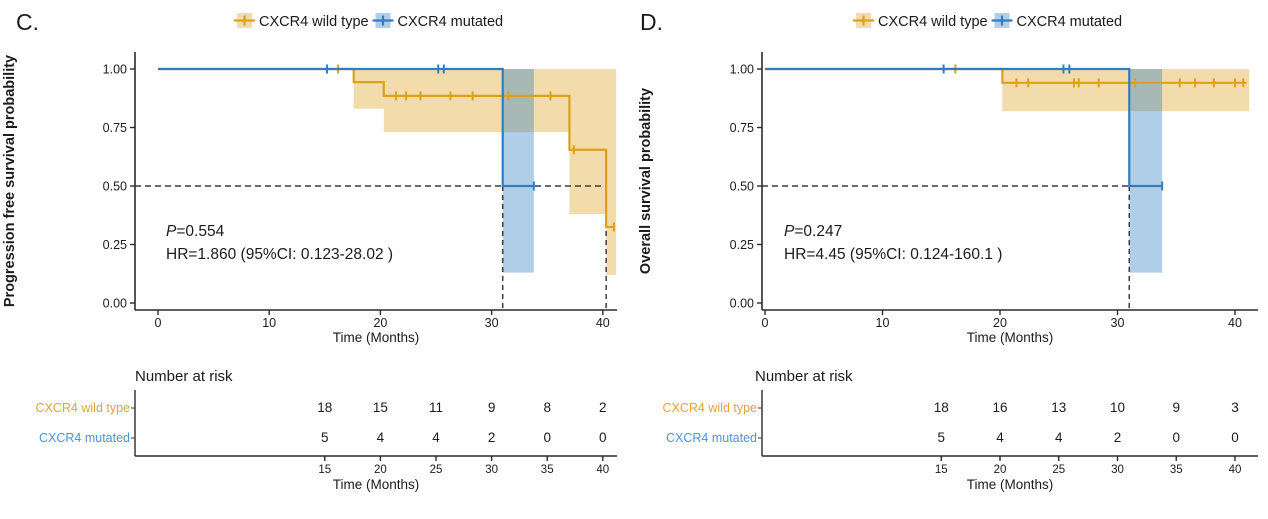 Image resolution: width=1268 pixels, height=519 pixels. Describe the element at coordinates (380, 407) in the screenshot. I see `risk-value: 15` at that location.